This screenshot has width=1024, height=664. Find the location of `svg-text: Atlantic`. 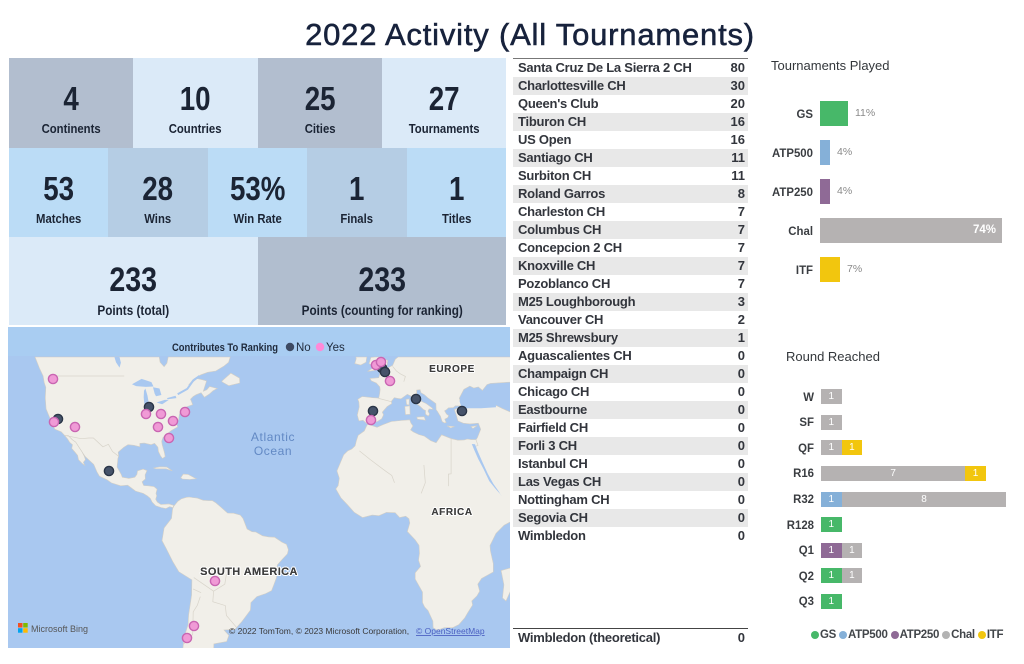

svg-text: Atlantic is located at coordinates (273, 437).